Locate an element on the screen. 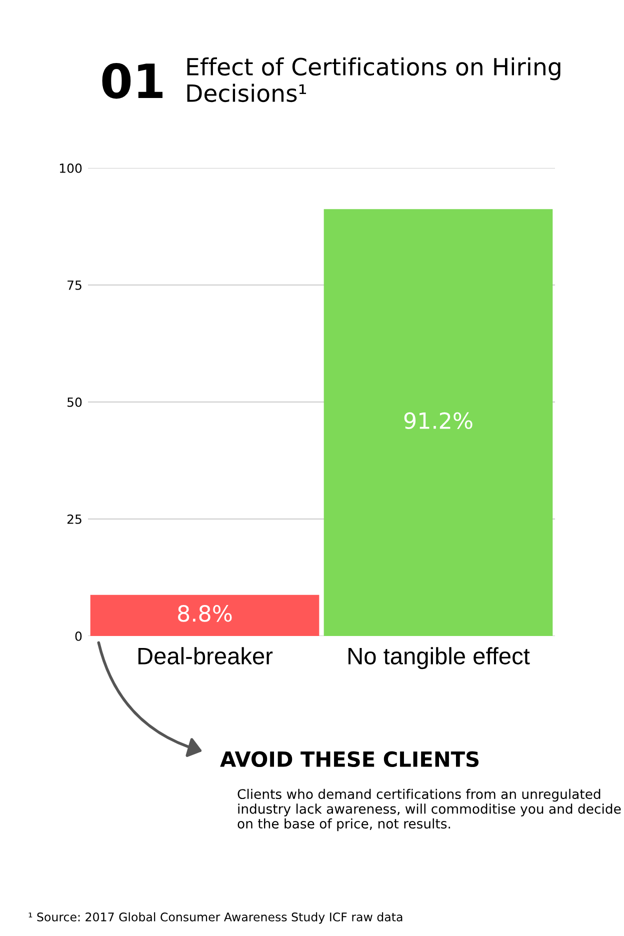 The height and width of the screenshot is (936, 624). y-tick-label: 50 is located at coordinates (75, 402).